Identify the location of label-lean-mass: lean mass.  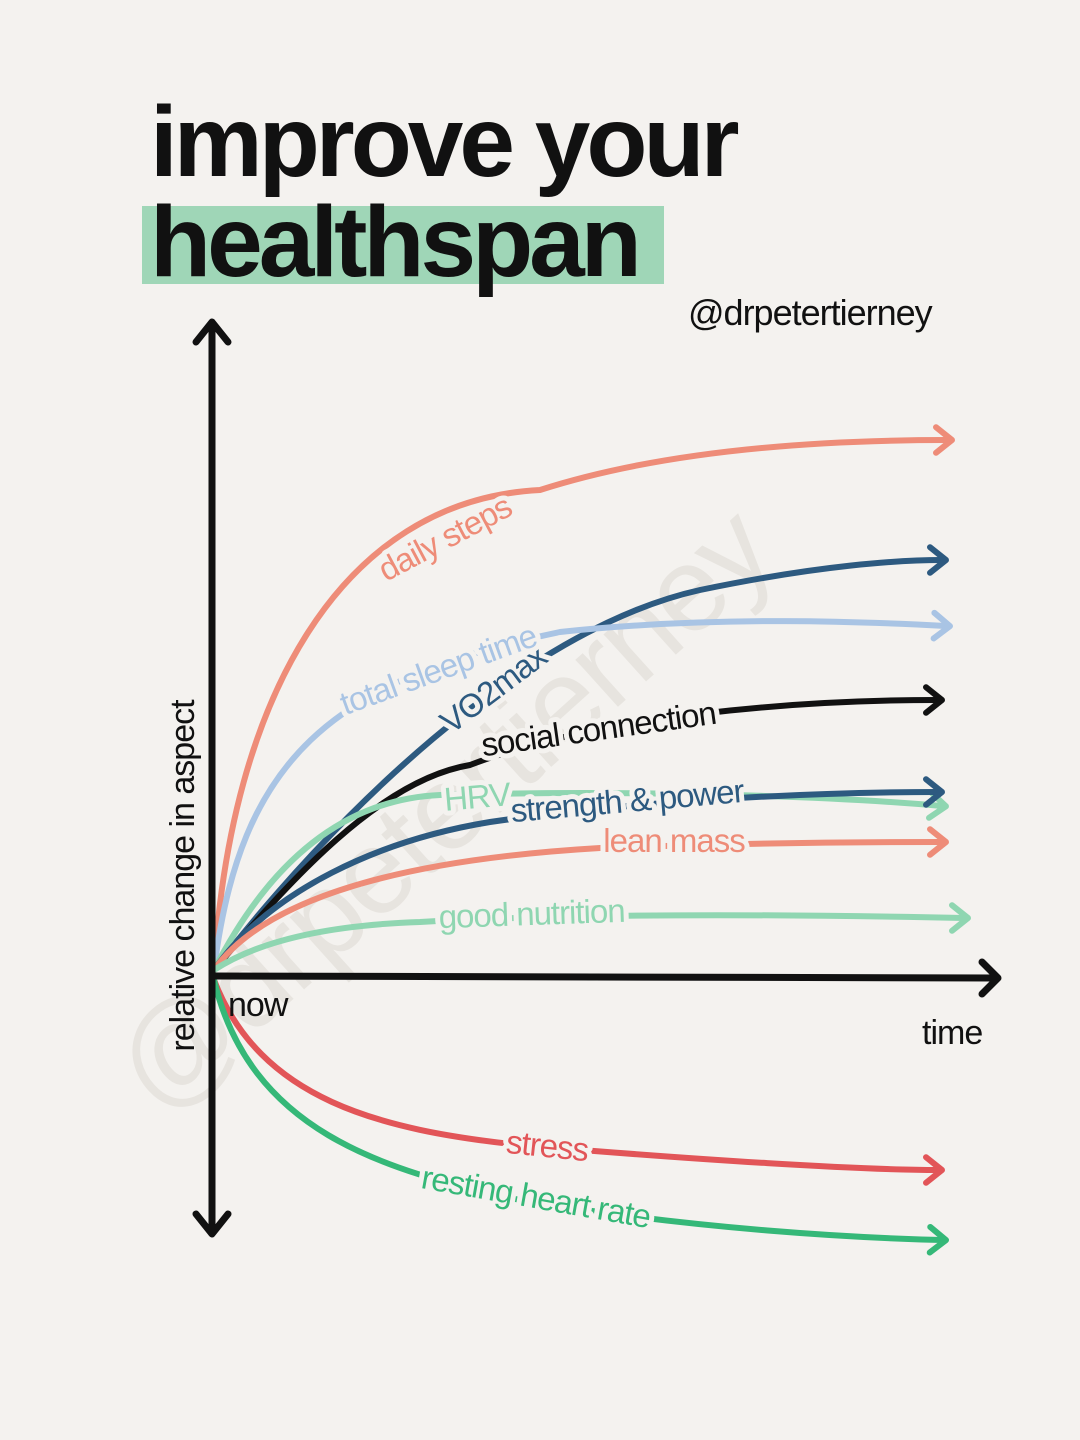
(674, 840).